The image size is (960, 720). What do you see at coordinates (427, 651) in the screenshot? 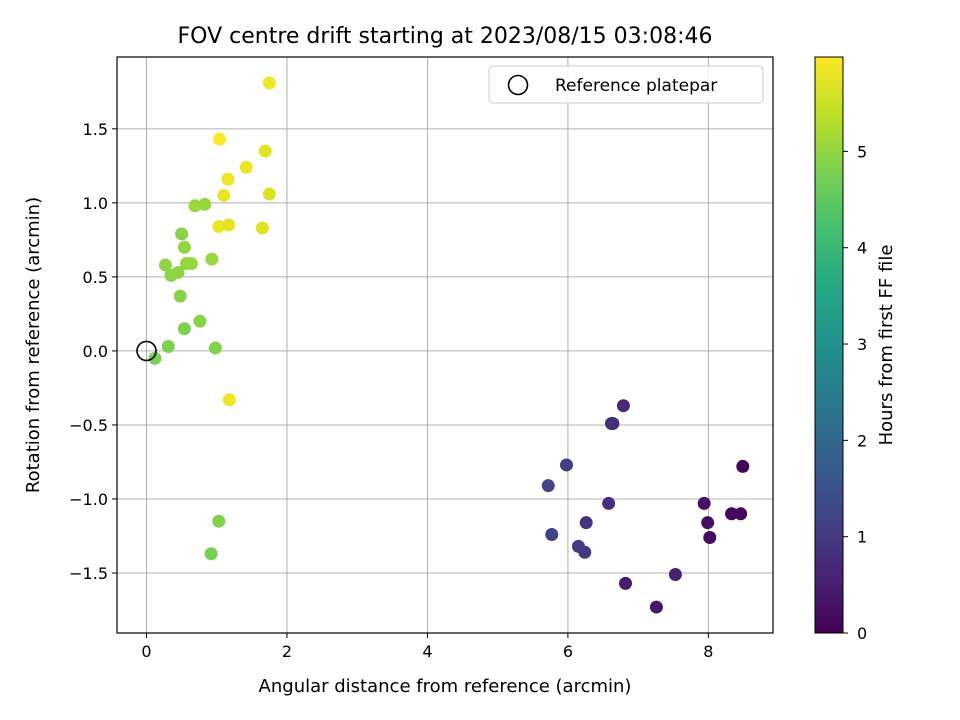
I see `x-tick-label: 4` at bounding box center [427, 651].